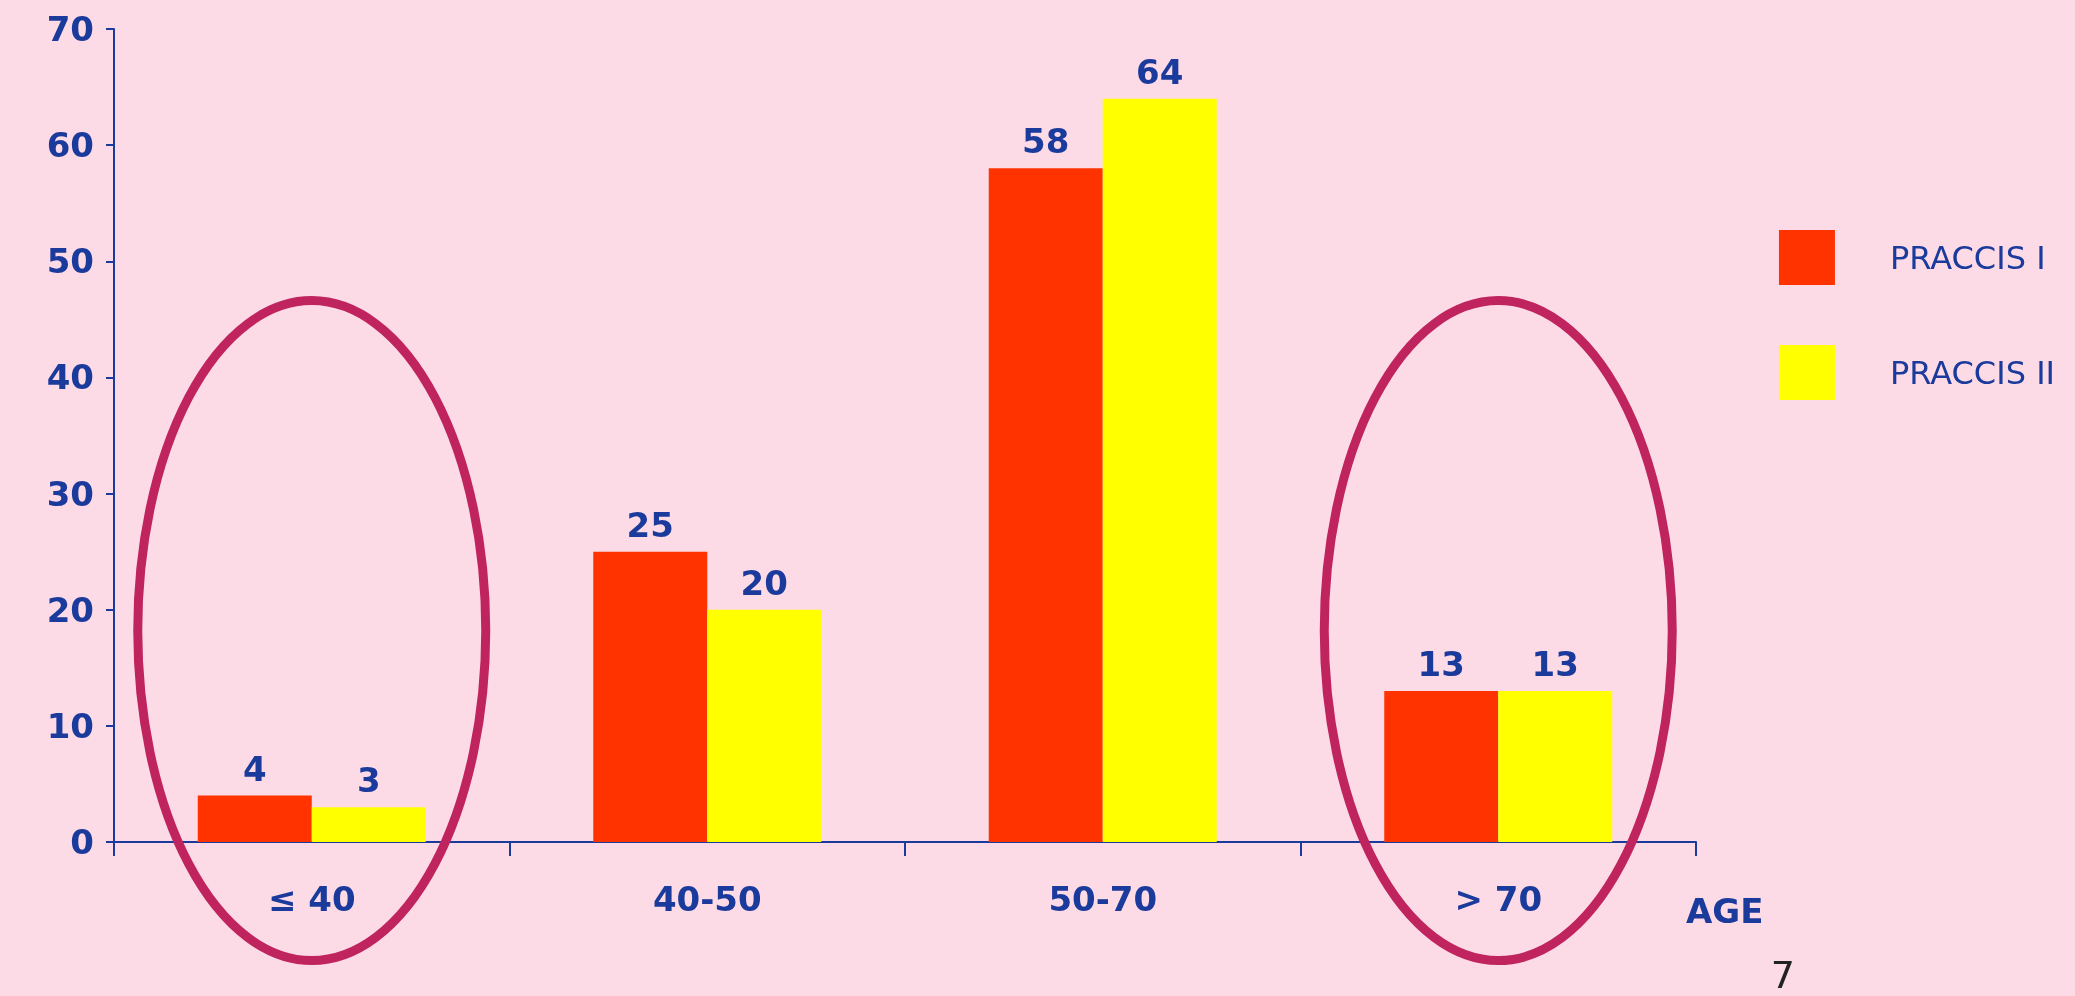 The height and width of the screenshot is (996, 2075). I want to click on y-tick-label: 50, so click(70, 261).